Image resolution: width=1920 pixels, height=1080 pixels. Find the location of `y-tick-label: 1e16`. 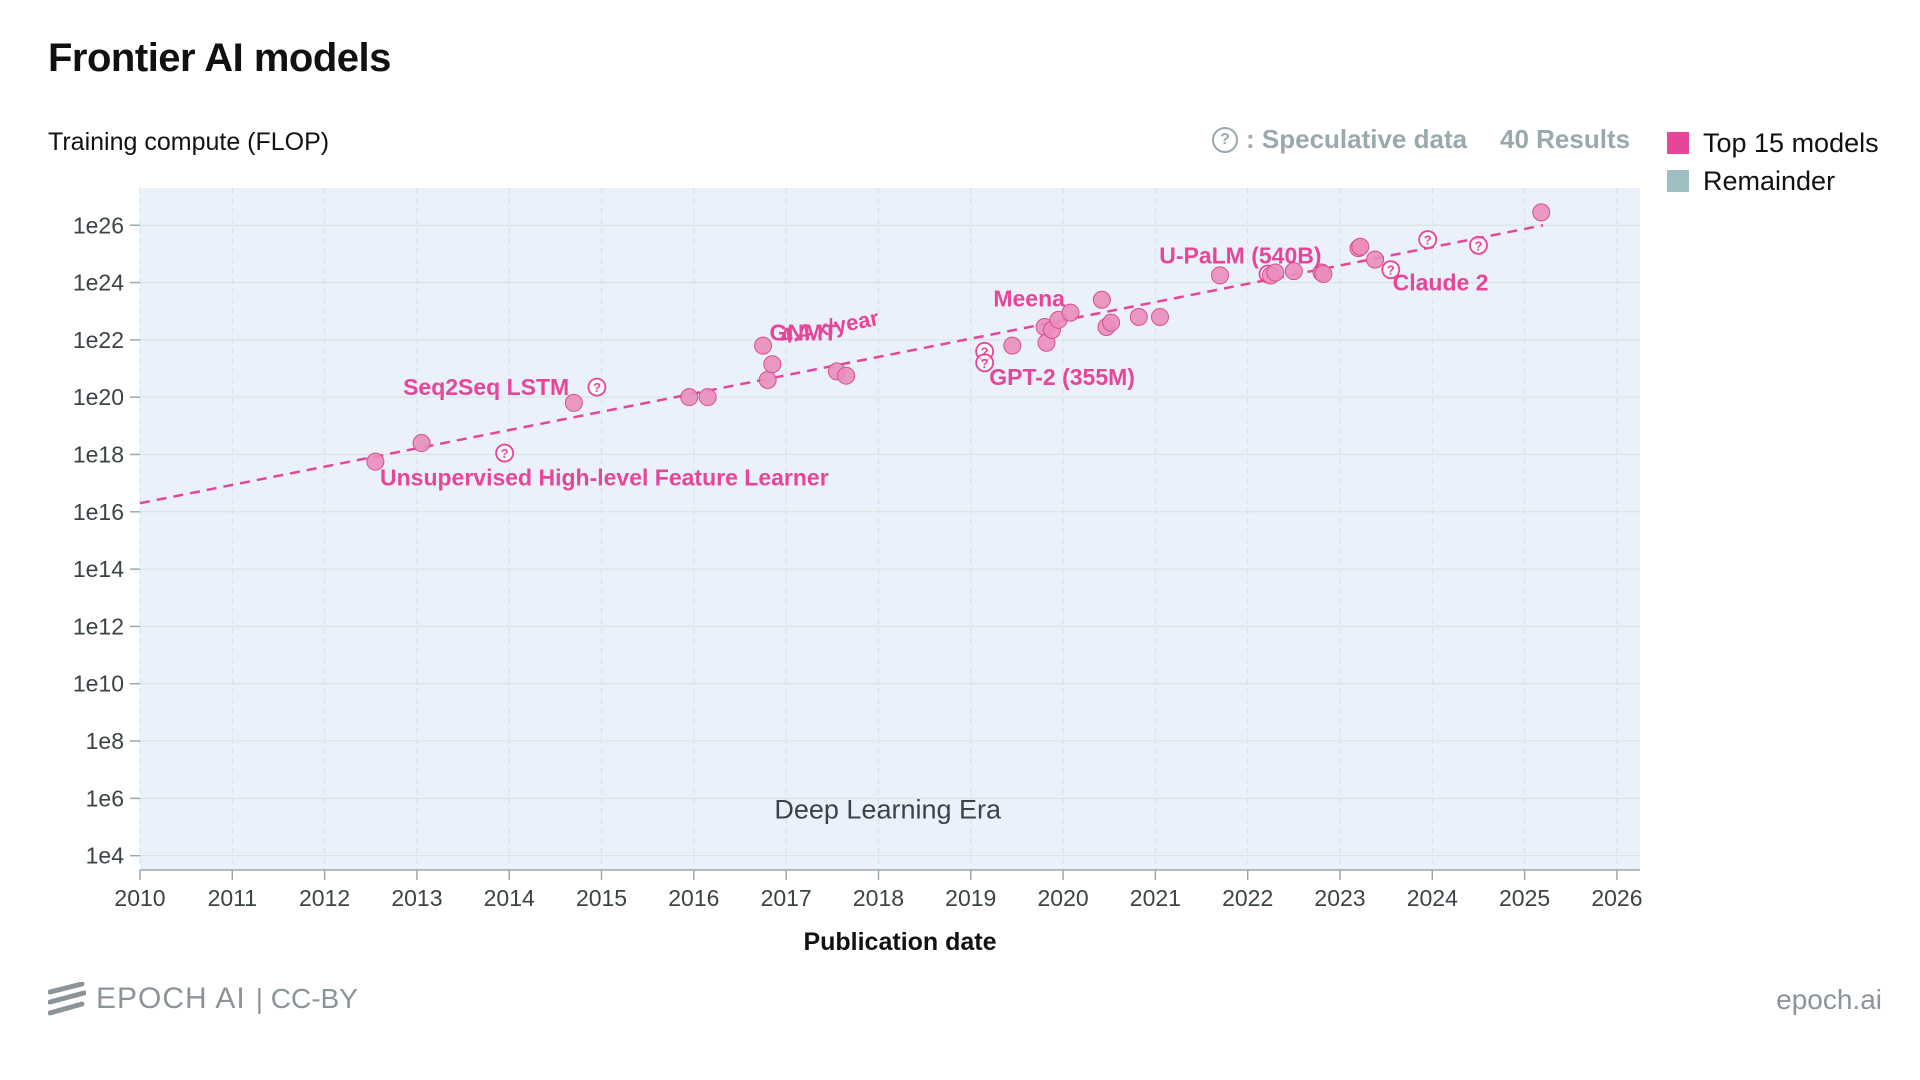

y-tick-label: 1e16 is located at coordinates (98, 512).